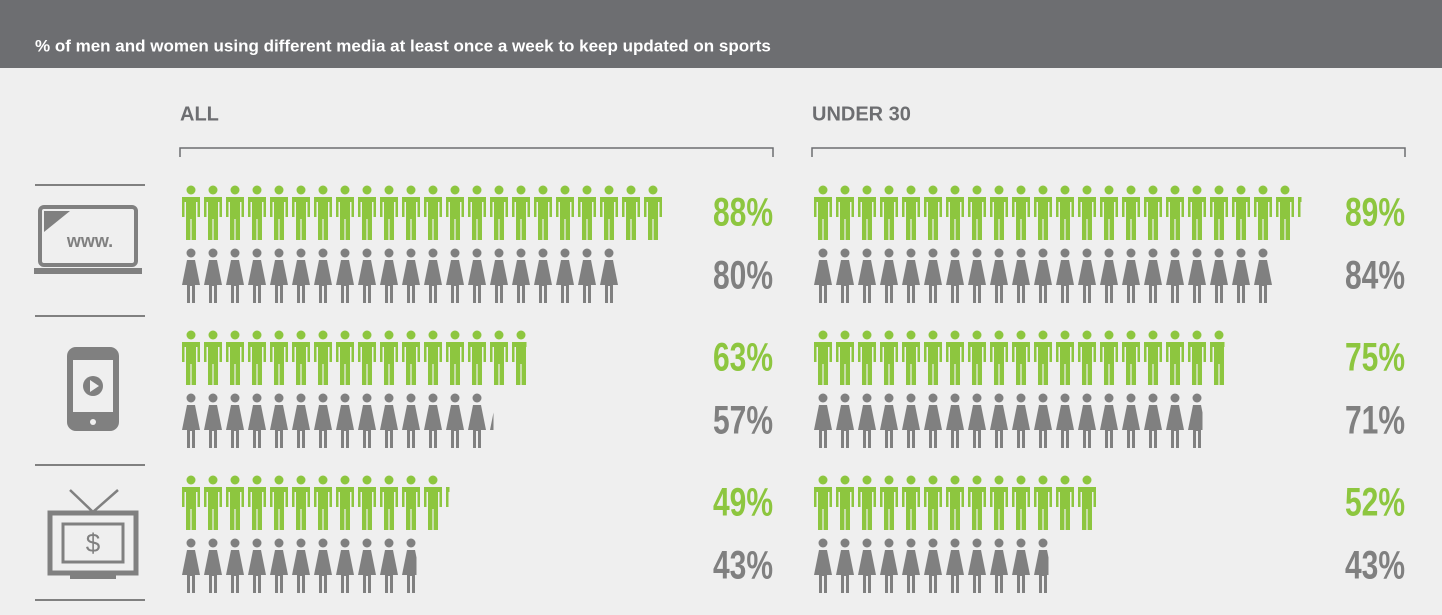 This screenshot has height=615, width=1442. I want to click on tv-frame, so click(93, 543).